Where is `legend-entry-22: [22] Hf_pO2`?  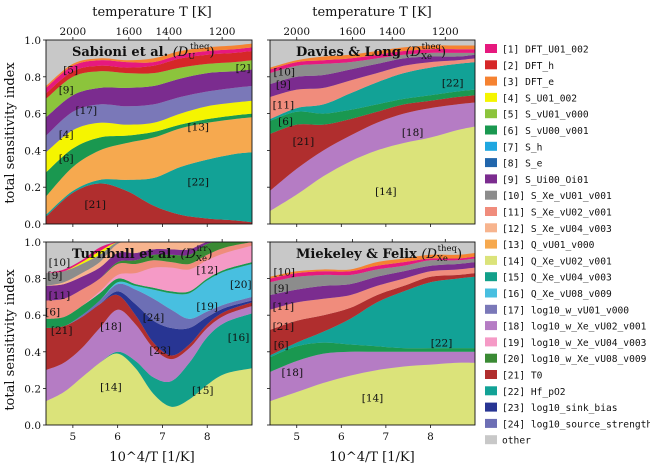
legend-entry-22: [22] Hf_pO2 is located at coordinates (525, 392).